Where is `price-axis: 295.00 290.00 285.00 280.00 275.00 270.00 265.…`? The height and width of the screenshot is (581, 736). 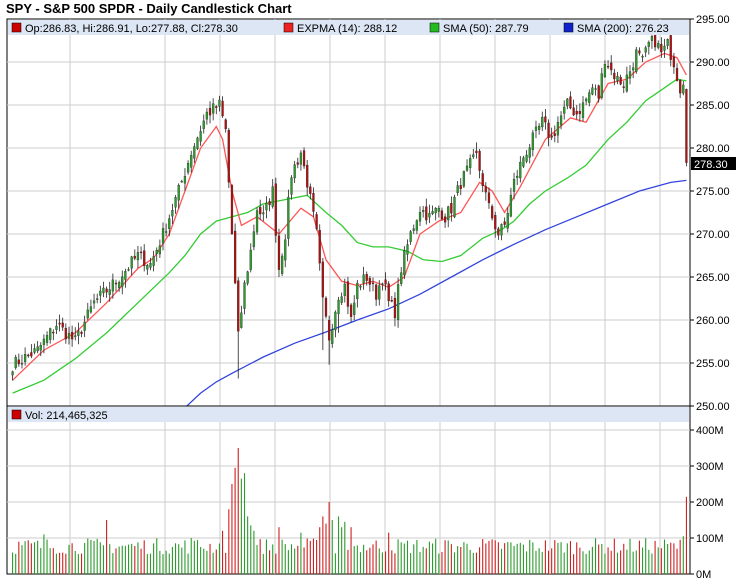
price-axis: 295.00 290.00 285.00 280.00 275.00 270.00 265.… is located at coordinates (710, 213).